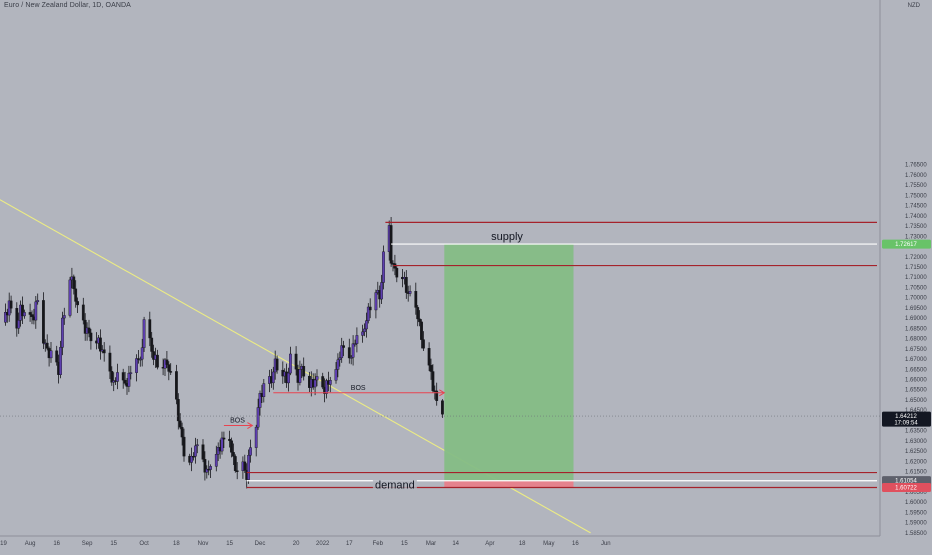 The width and height of the screenshot is (932, 555). What do you see at coordinates (916, 360) in the screenshot?
I see `y-tick-label: 1.67000` at bounding box center [916, 360].